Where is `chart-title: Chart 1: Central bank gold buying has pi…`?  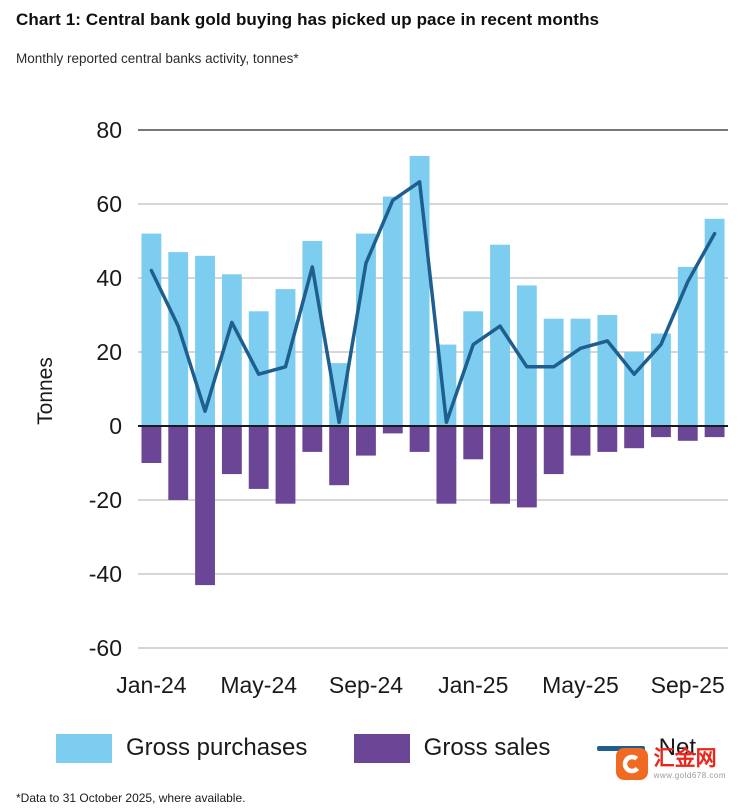 chart-title: Chart 1: Central bank gold buying has pi… is located at coordinates (308, 19).